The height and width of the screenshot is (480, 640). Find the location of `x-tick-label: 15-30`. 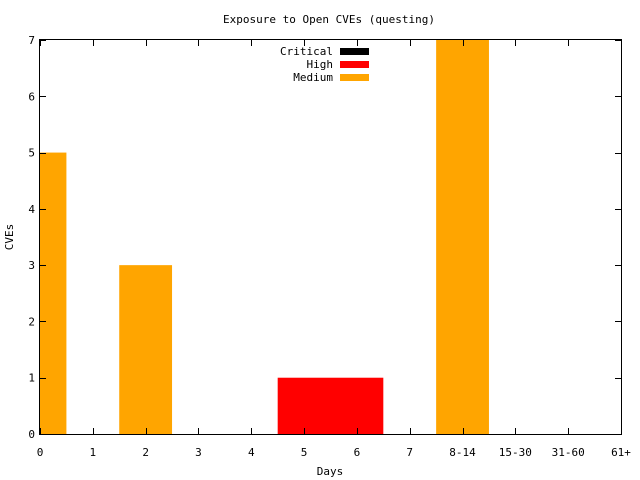

x-tick-label: 15-30 is located at coordinates (515, 452).